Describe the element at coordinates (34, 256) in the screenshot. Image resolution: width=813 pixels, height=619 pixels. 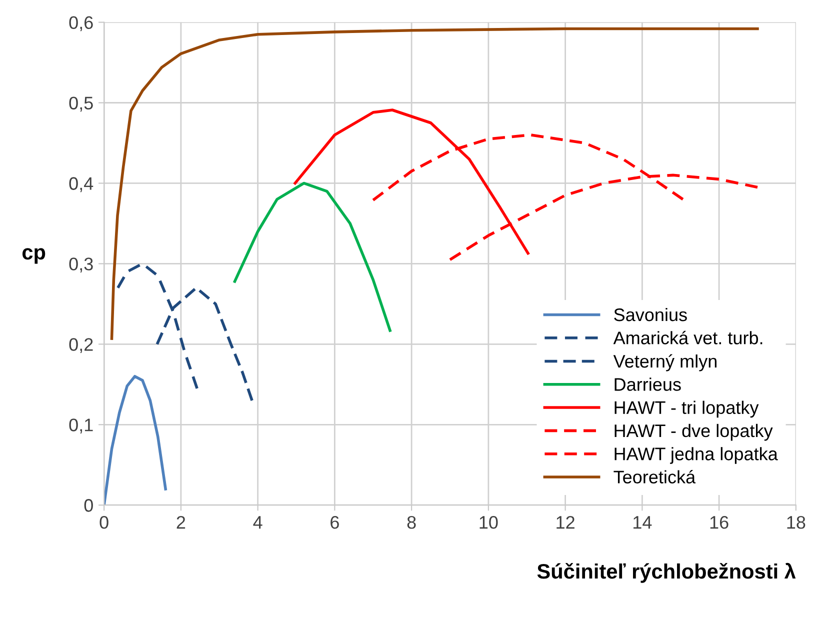
I see `y-axis-title: cp` at that location.